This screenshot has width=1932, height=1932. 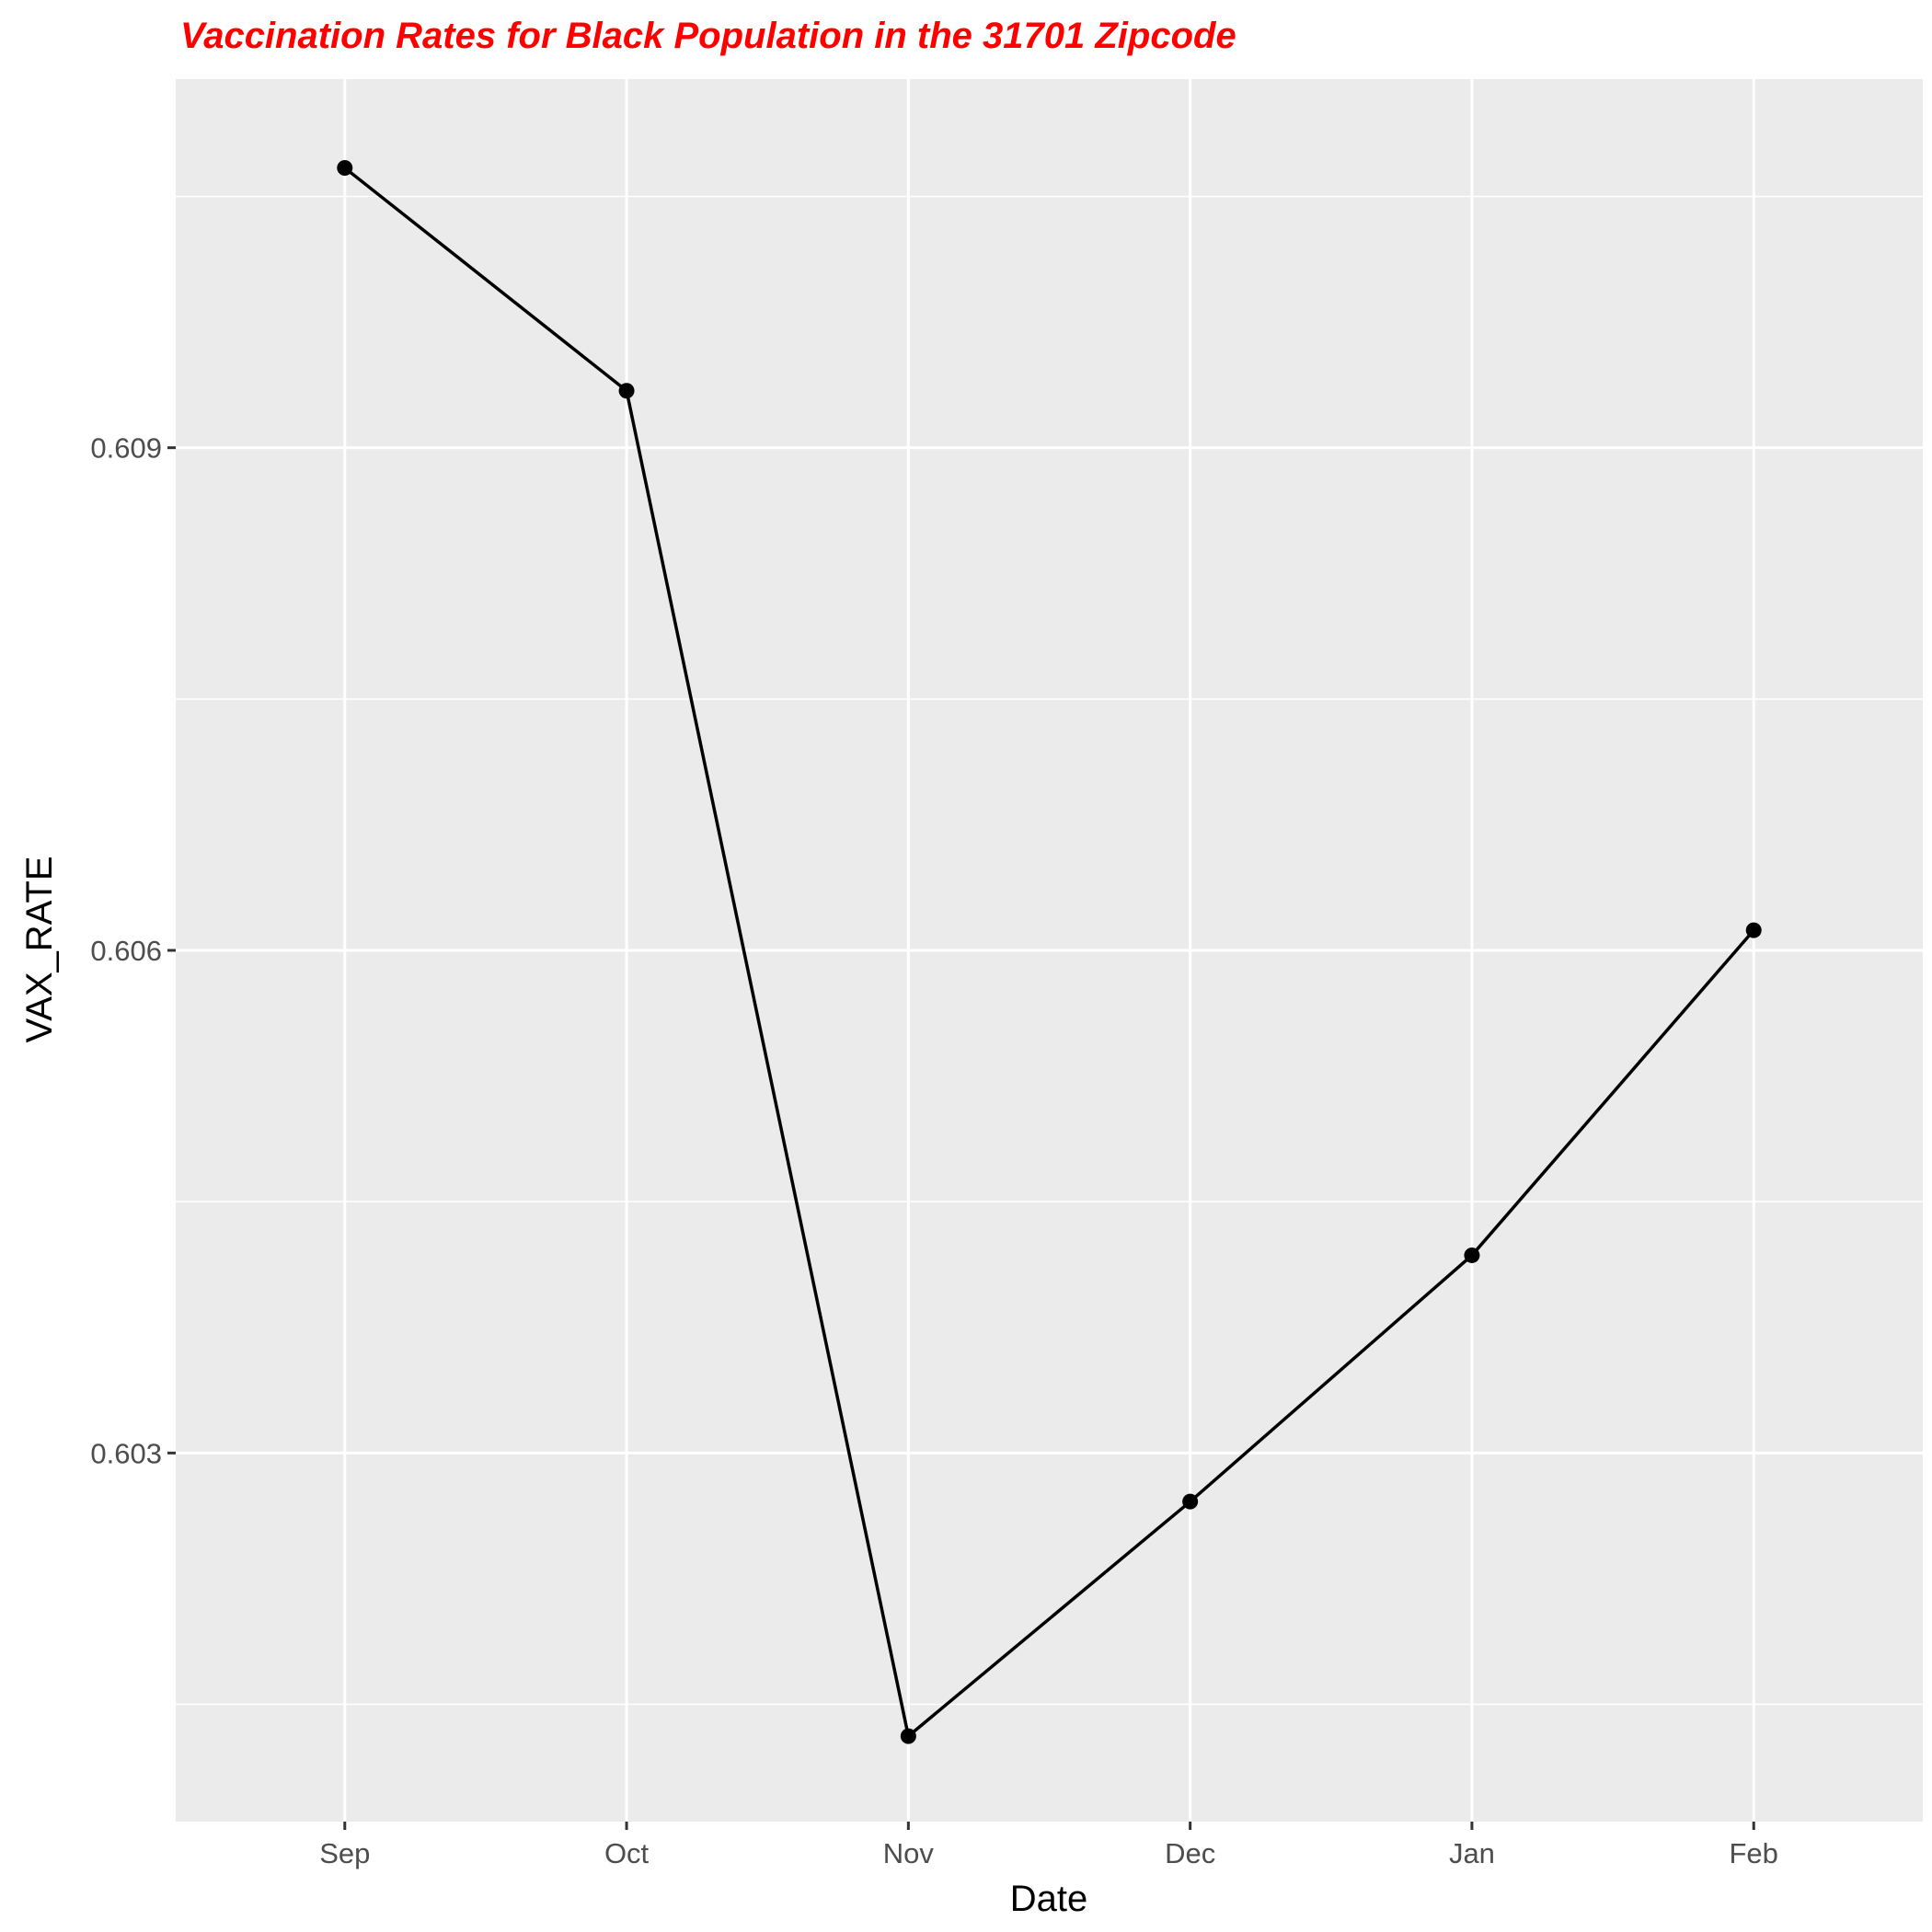 What do you see at coordinates (1190, 1853) in the screenshot?
I see `x-tick-label: Dec` at bounding box center [1190, 1853].